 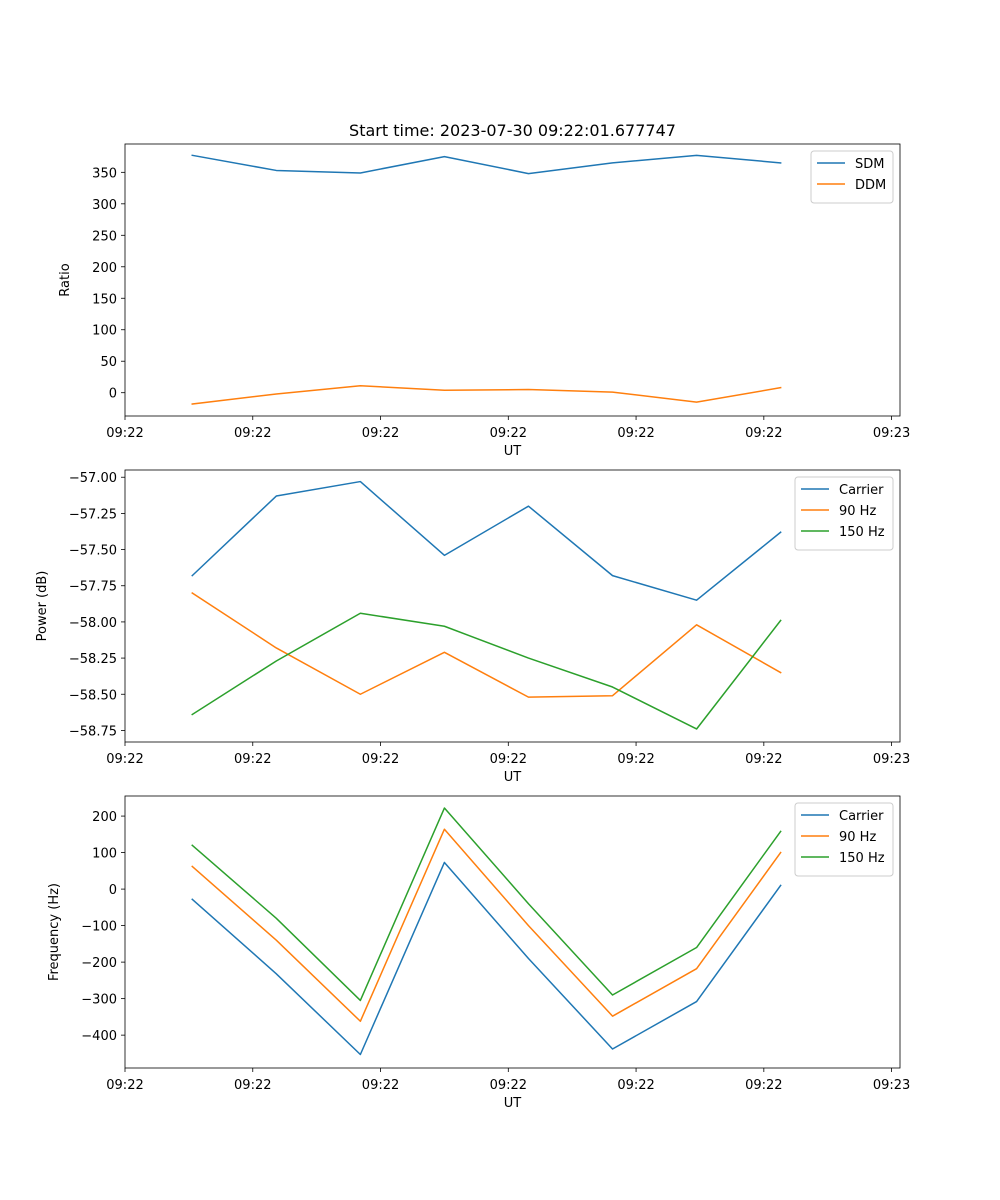 I want to click on y-tick-label: −200, so click(x=99, y=963).